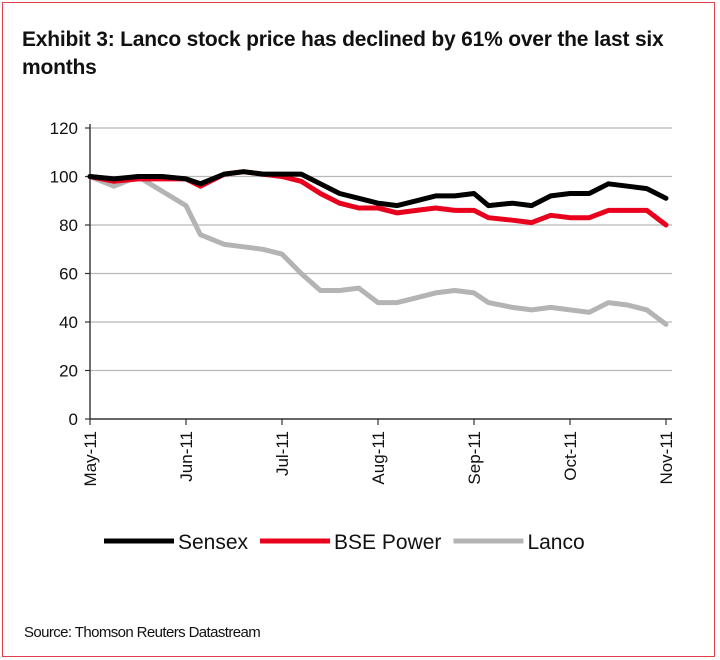 The image size is (720, 660). I want to click on x-tick-label: Nov-11, so click(666, 458).